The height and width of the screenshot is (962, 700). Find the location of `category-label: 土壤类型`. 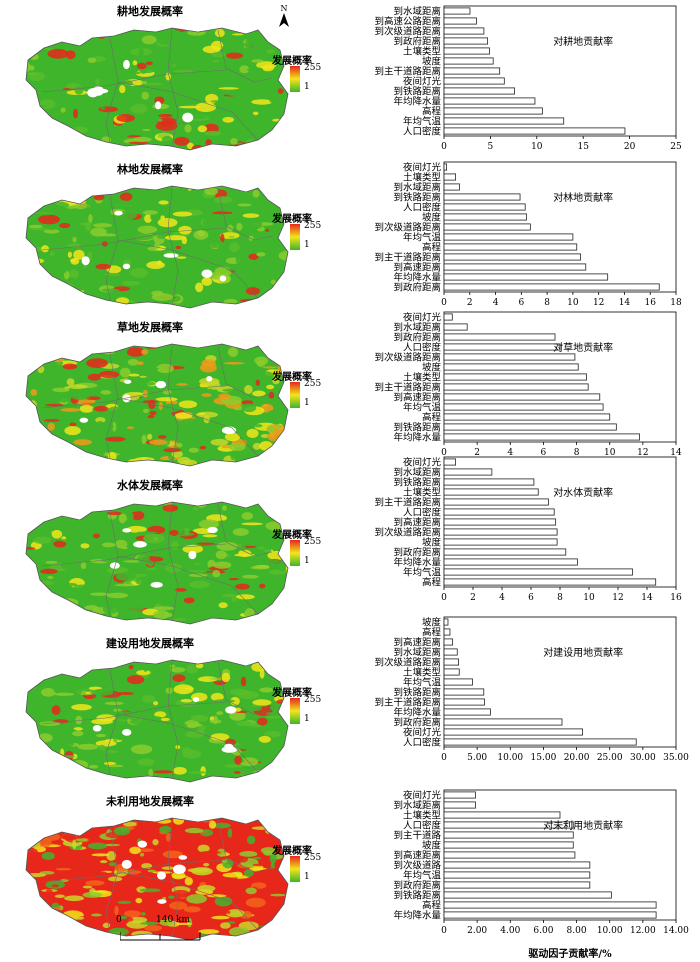

category-label: 土壤类型 is located at coordinates (422, 178).